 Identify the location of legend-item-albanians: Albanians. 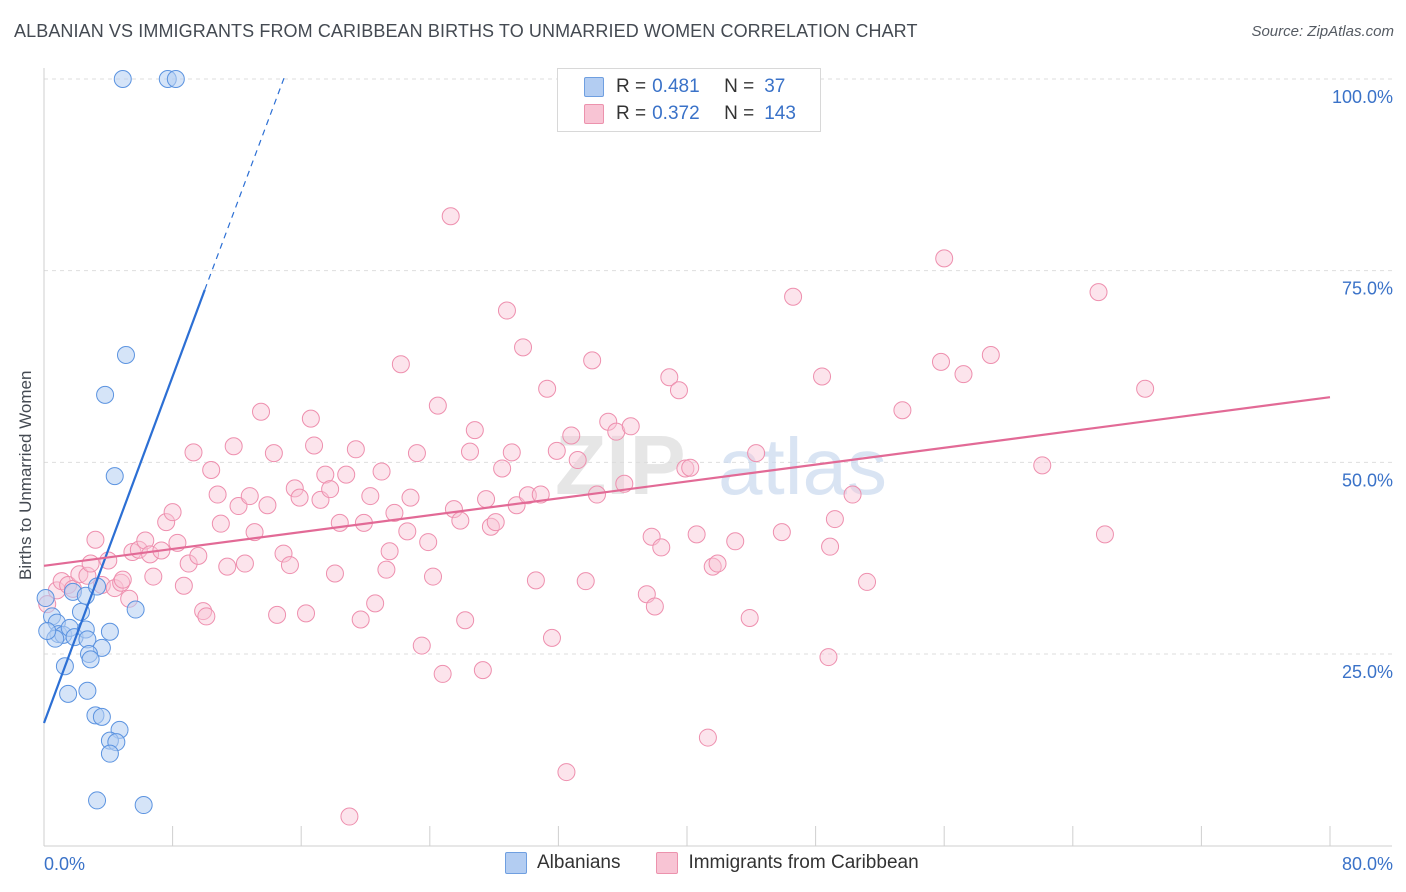
(562, 863).